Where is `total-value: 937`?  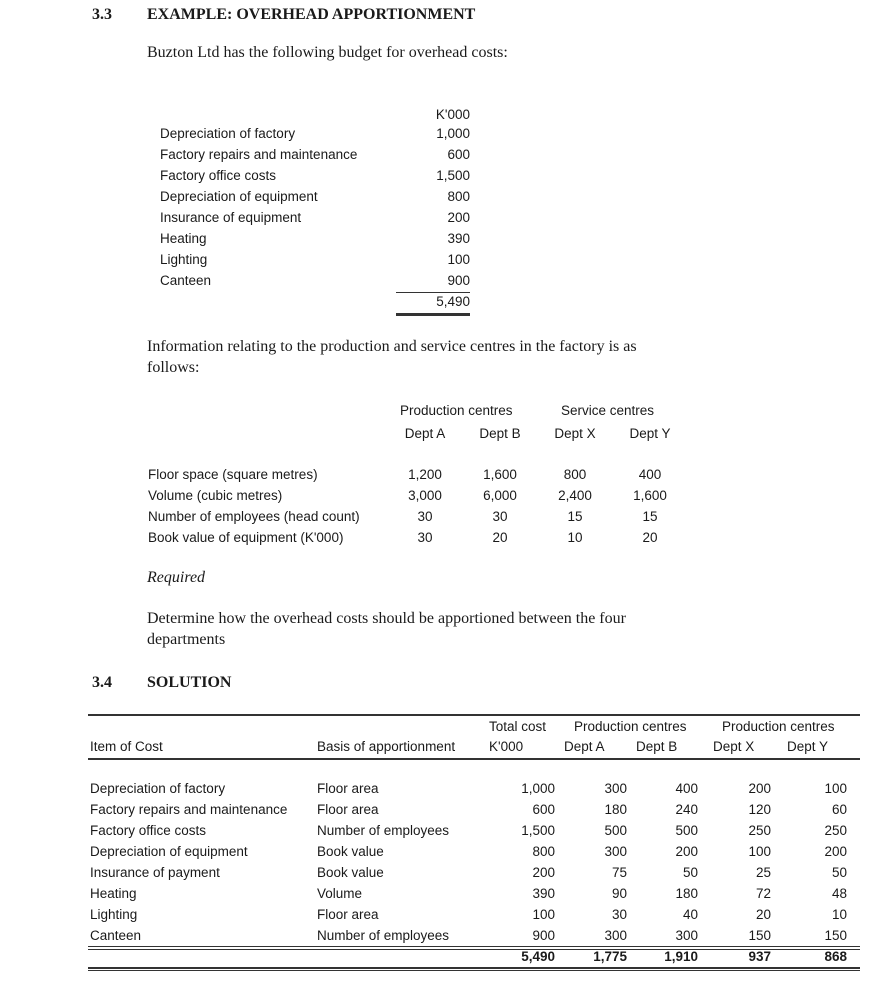
total-value: 937 is located at coordinates (759, 956).